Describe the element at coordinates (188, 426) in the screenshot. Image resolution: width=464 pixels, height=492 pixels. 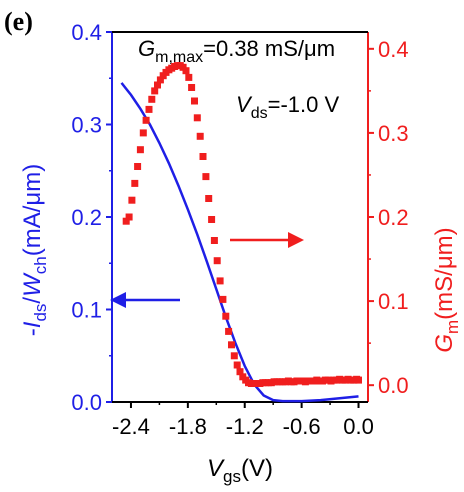
I see `x-tick-label: -1.8` at that location.